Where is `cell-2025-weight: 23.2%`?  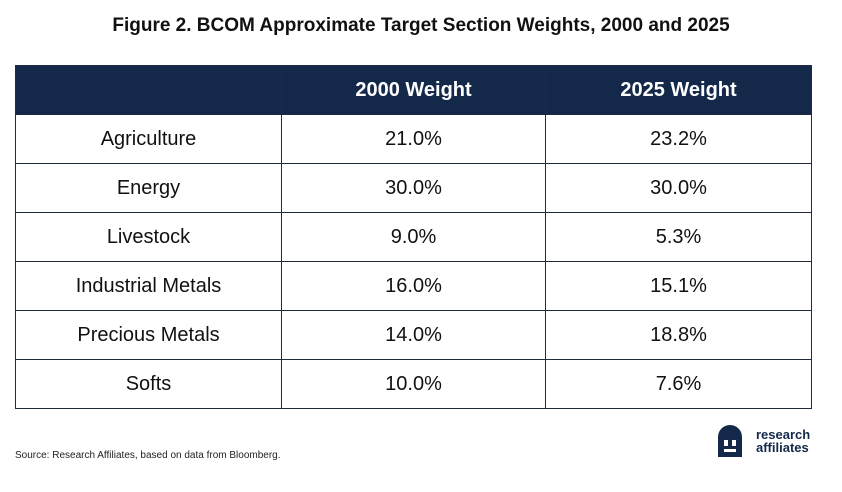
cell-2025-weight: 23.2% is located at coordinates (678, 139).